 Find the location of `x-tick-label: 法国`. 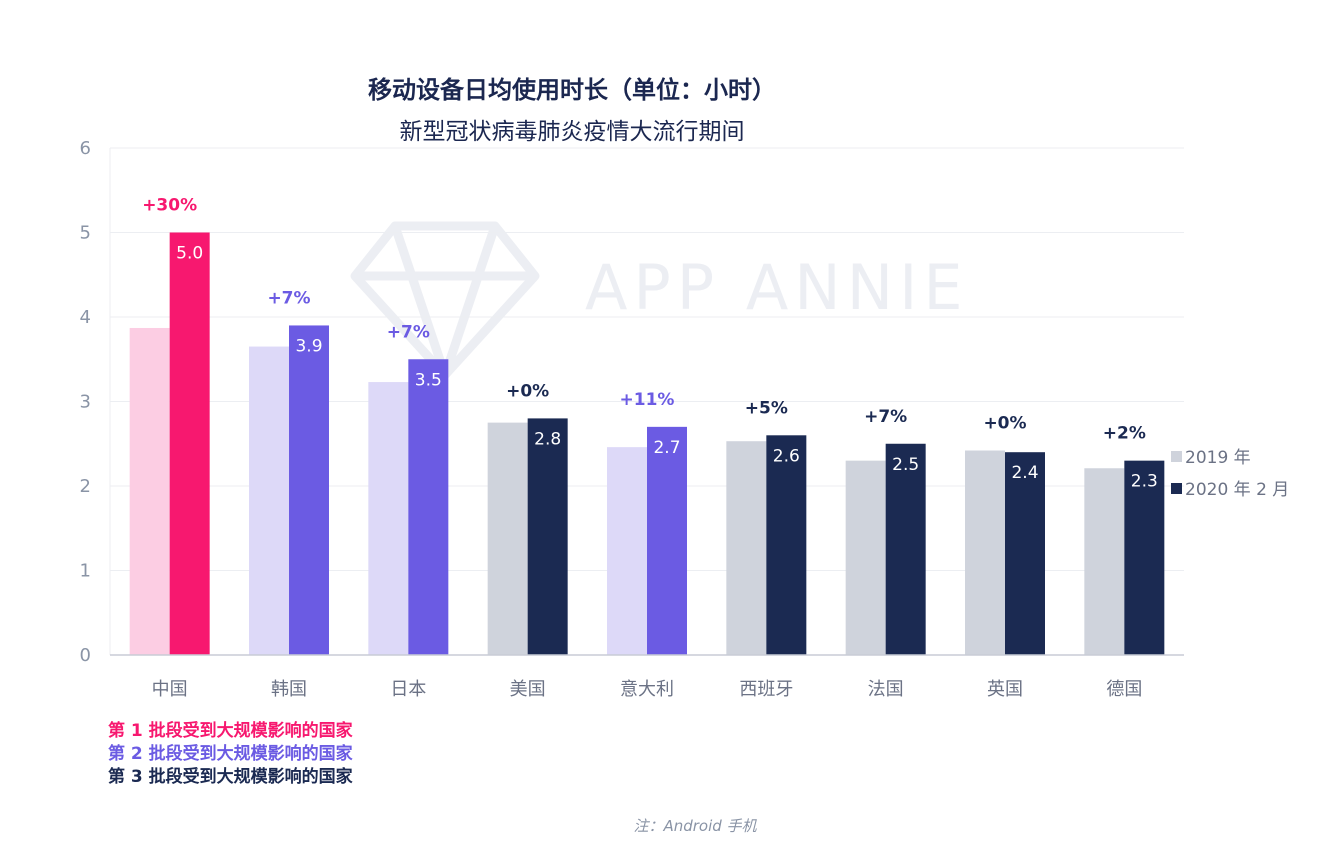

x-tick-label: 法国 is located at coordinates (886, 689).